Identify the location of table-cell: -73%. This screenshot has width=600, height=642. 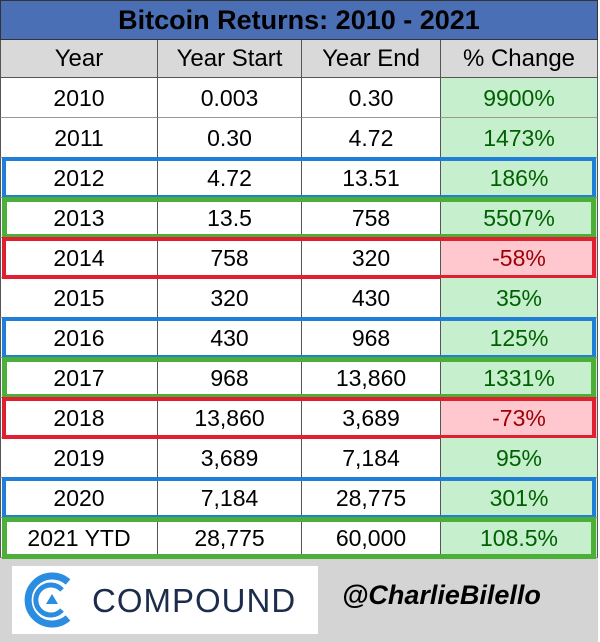
(519, 418).